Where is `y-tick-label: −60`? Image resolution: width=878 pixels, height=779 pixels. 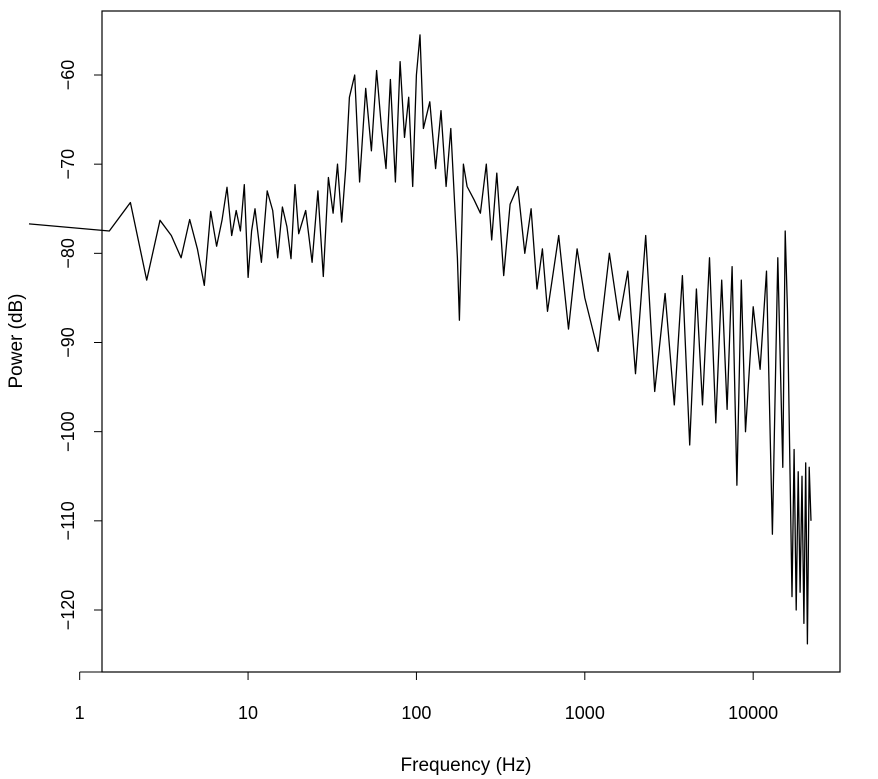 y-tick-label: −60 is located at coordinates (68, 75).